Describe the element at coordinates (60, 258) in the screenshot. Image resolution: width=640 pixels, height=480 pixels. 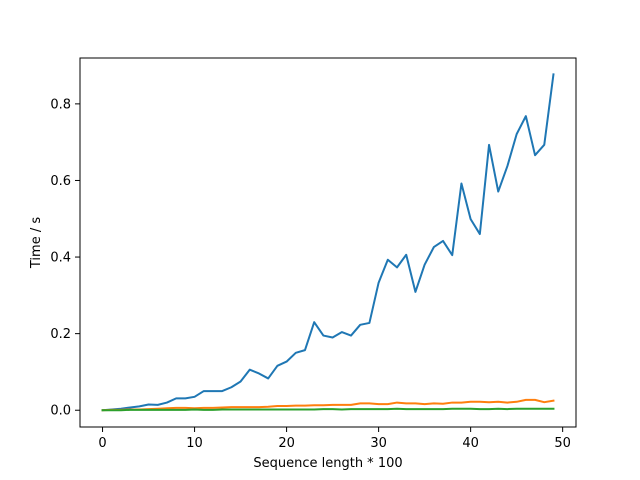
I see `y-tick-label: 0.4` at that location.